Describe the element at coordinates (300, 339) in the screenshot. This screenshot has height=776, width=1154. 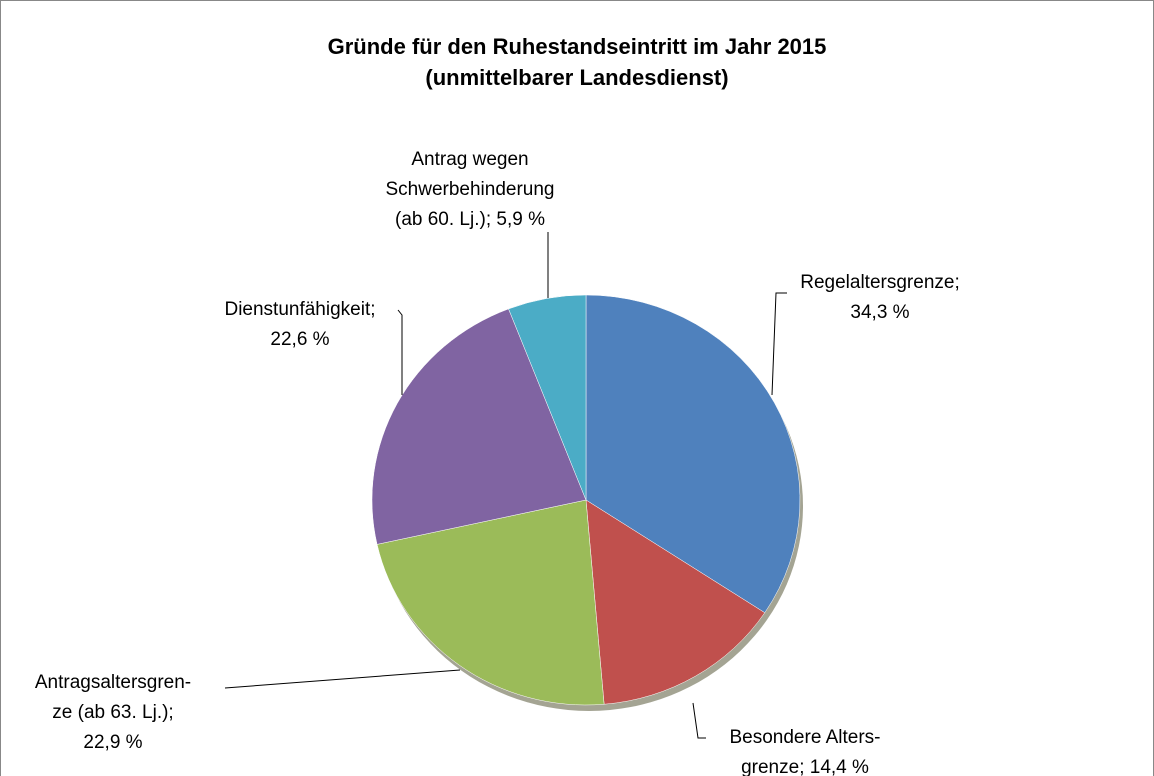
I see `value-label: 22,6 %` at that location.